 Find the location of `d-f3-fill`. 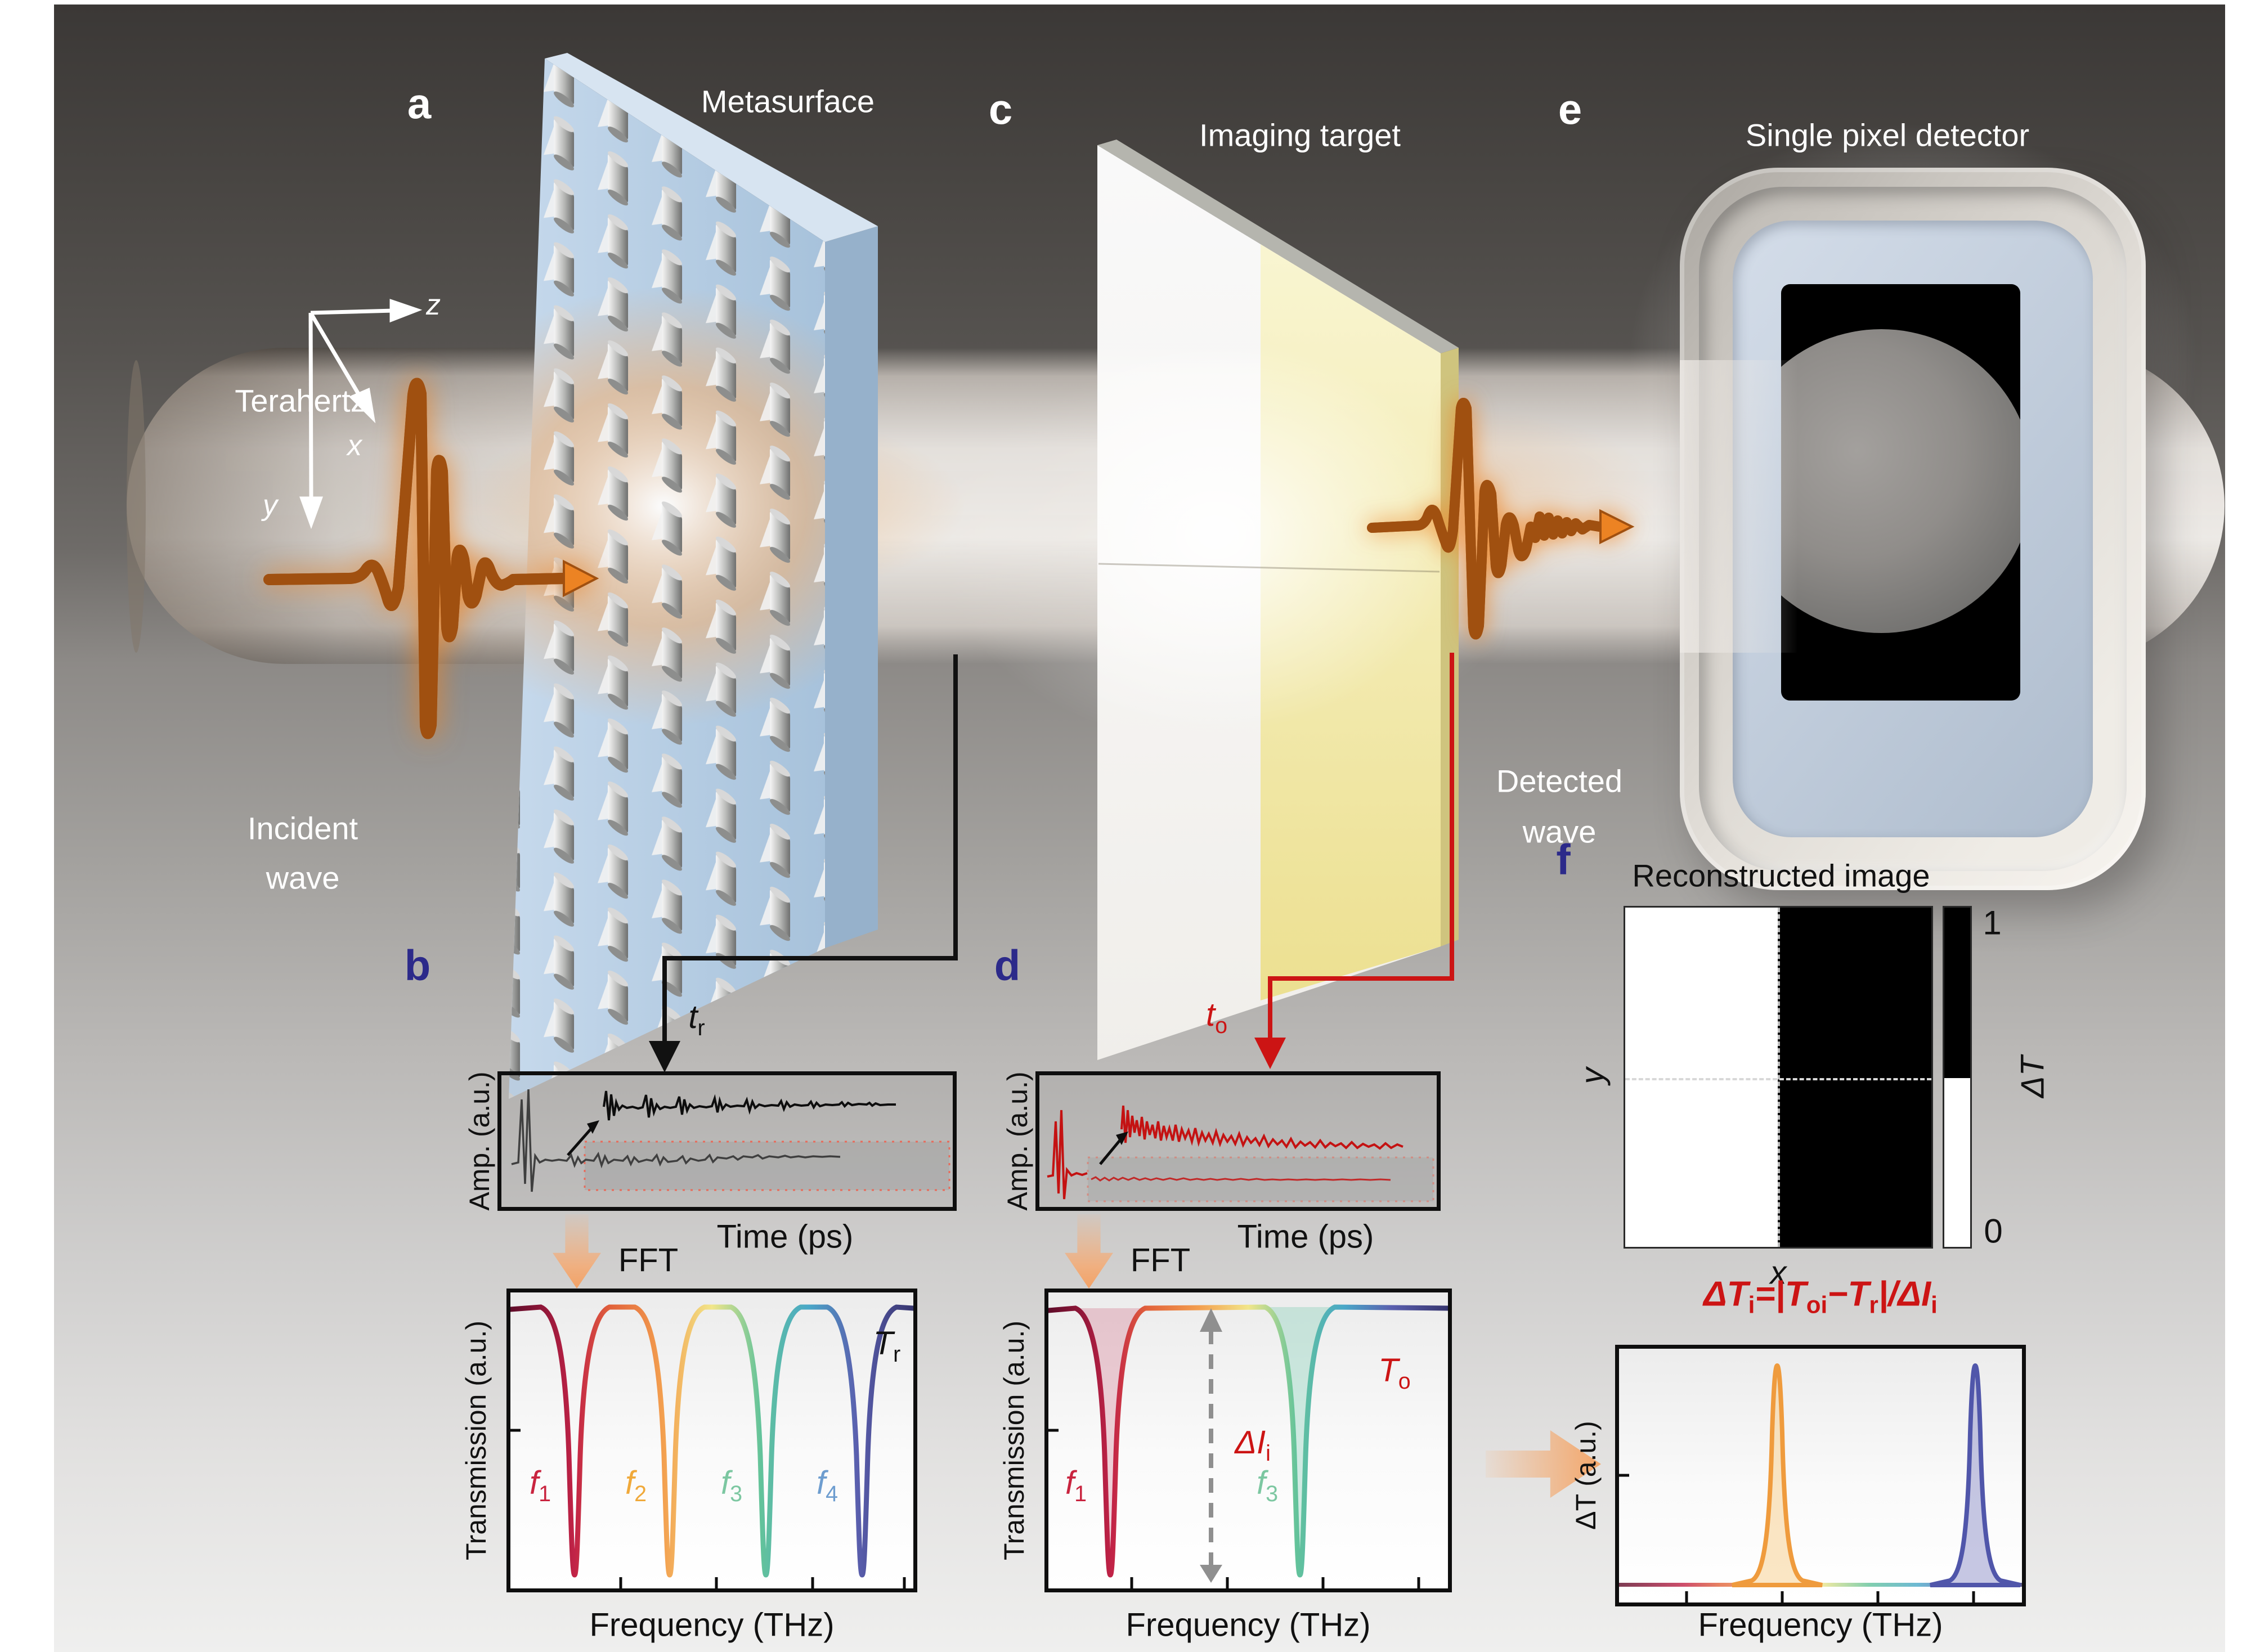

d-f3-fill is located at coordinates (1300, 1441).